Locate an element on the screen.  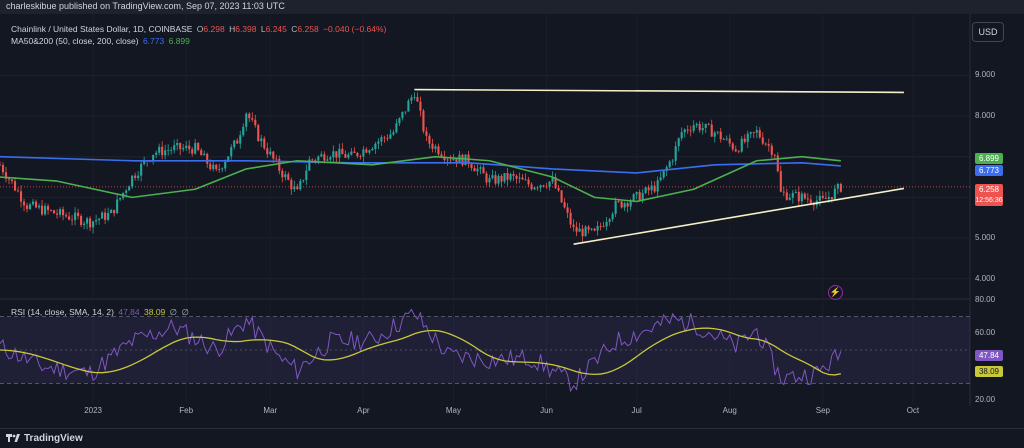
last-price-value: 6.258 is located at coordinates (989, 189).